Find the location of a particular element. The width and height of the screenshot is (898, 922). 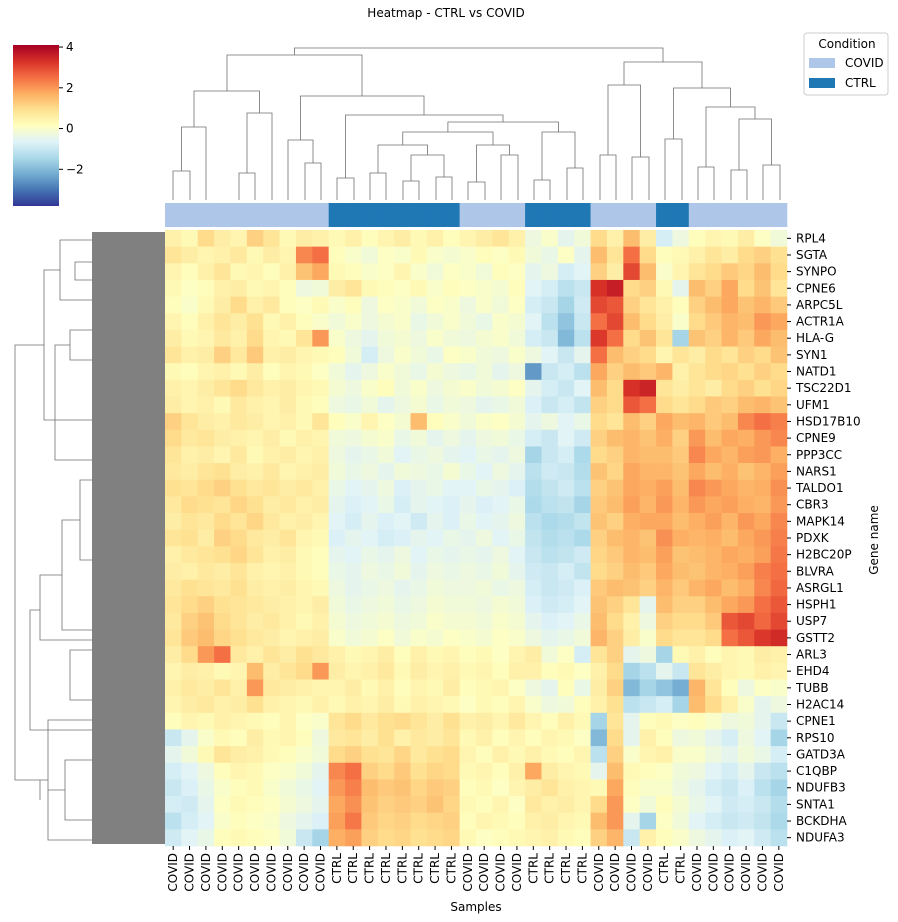

x-tick-label: COVID is located at coordinates (615, 872).